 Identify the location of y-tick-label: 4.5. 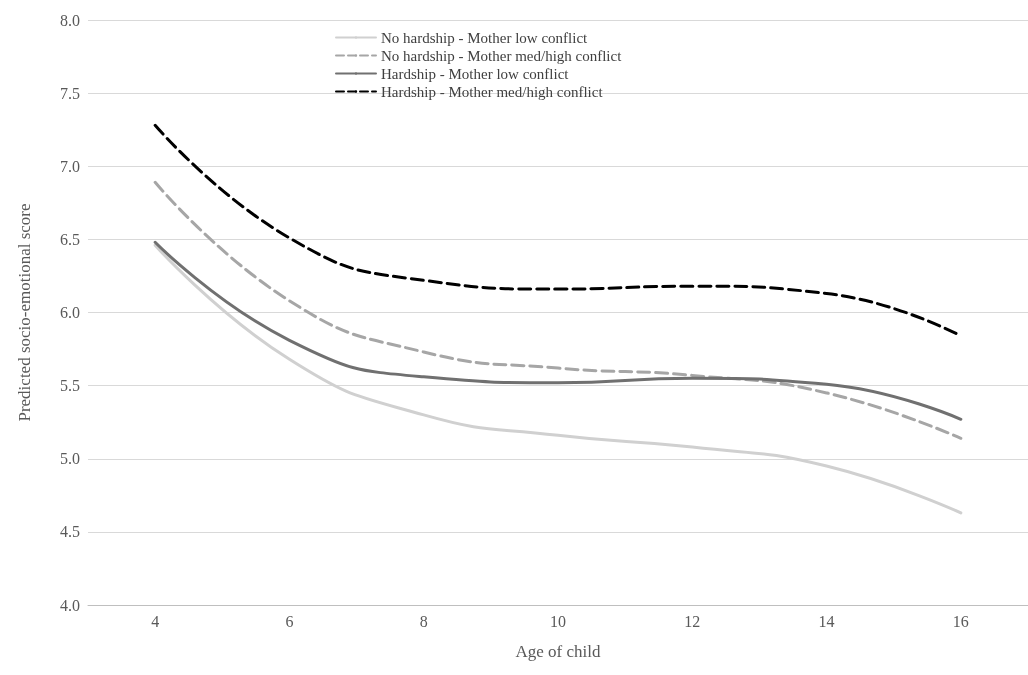
(70, 532).